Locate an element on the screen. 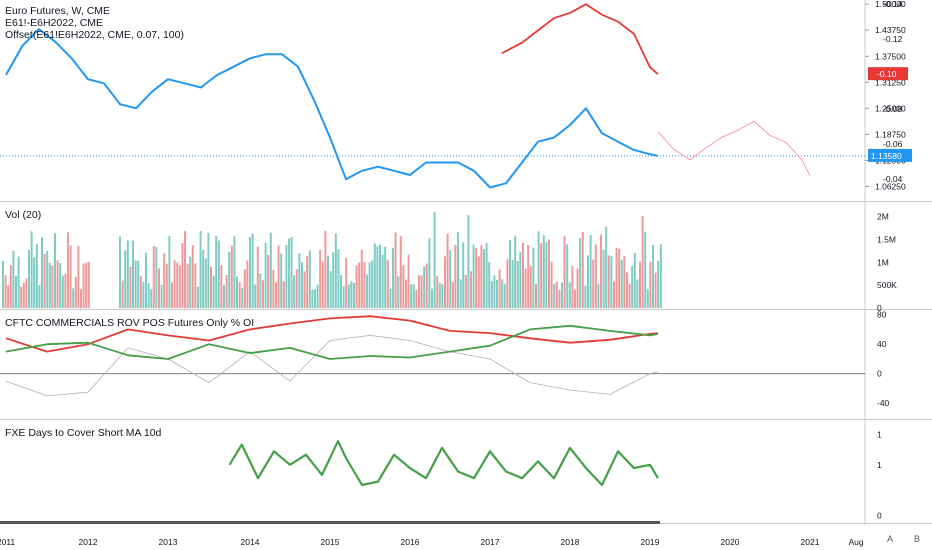 The width and height of the screenshot is (932, 550). cftc-tick-label-1: 40 is located at coordinates (882, 344).